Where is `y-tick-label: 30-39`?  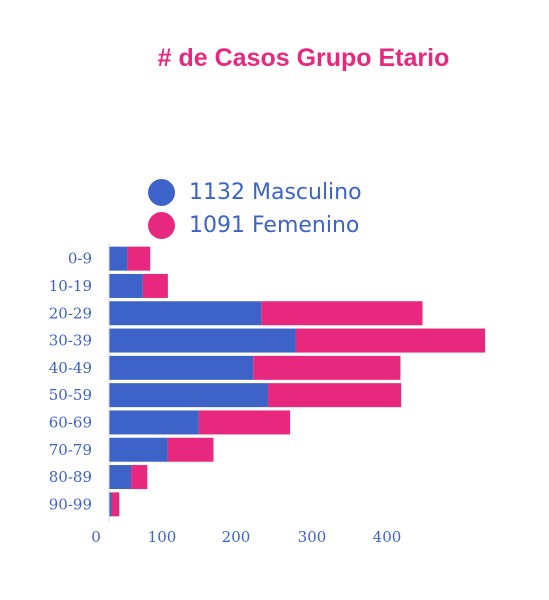
y-tick-label: 30-39 is located at coordinates (70, 341).